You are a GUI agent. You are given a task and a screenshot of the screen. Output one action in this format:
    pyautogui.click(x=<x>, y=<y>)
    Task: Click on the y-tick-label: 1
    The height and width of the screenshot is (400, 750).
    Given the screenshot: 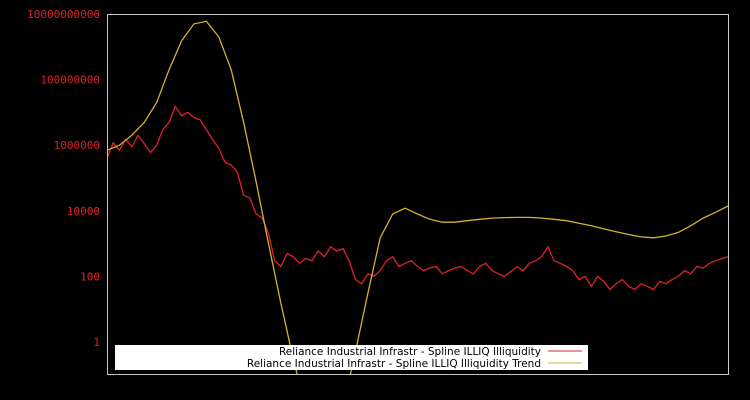 What is the action you would take?
    pyautogui.click(x=96, y=342)
    